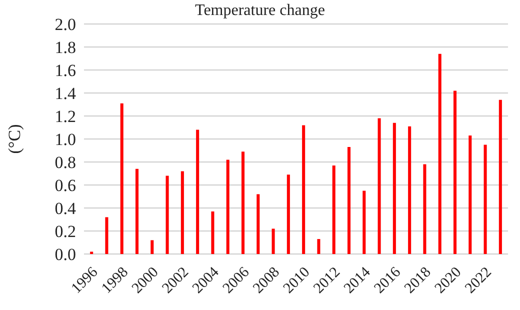  Describe the element at coordinates (65, 162) in the screenshot. I see `y-tick-label: 0.8` at that location.